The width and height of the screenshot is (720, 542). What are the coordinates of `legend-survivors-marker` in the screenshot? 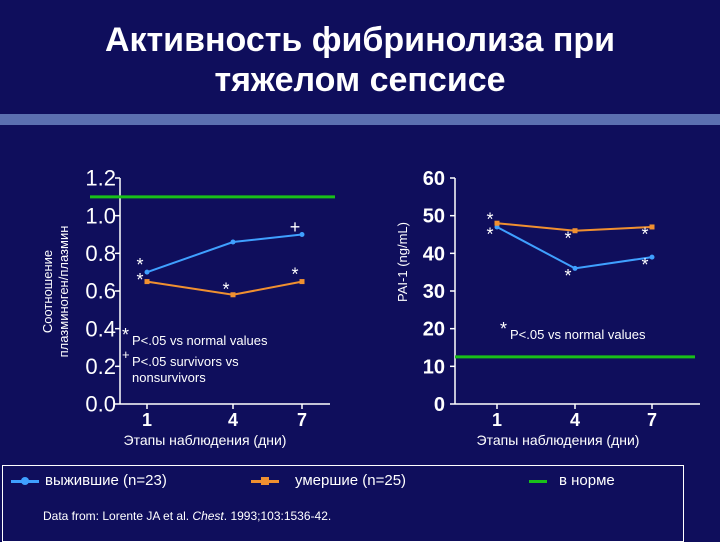 It's located at (25, 480).